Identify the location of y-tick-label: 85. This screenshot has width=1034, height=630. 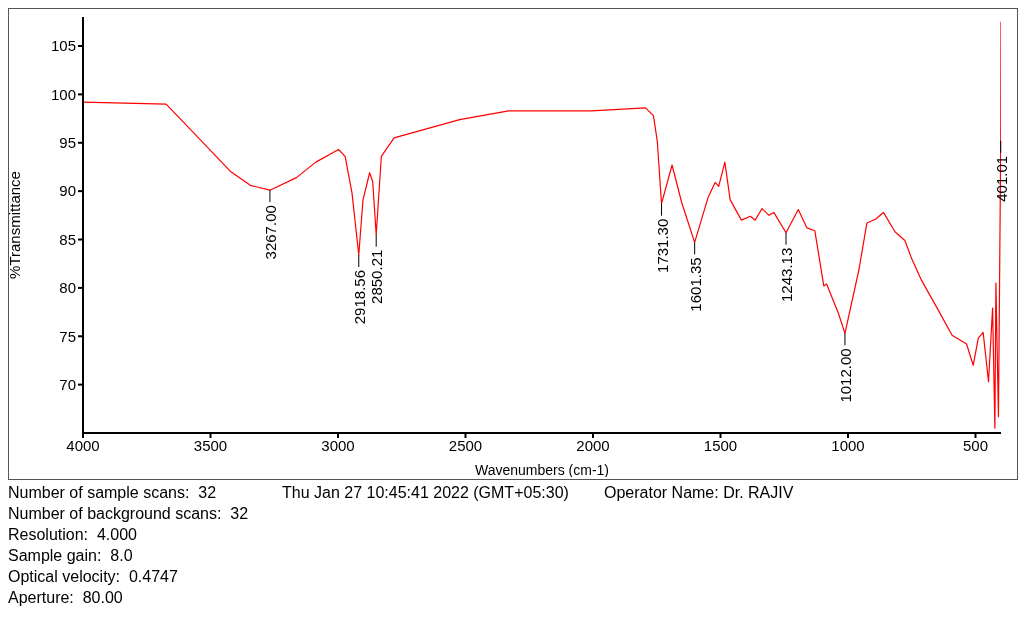
(67, 239).